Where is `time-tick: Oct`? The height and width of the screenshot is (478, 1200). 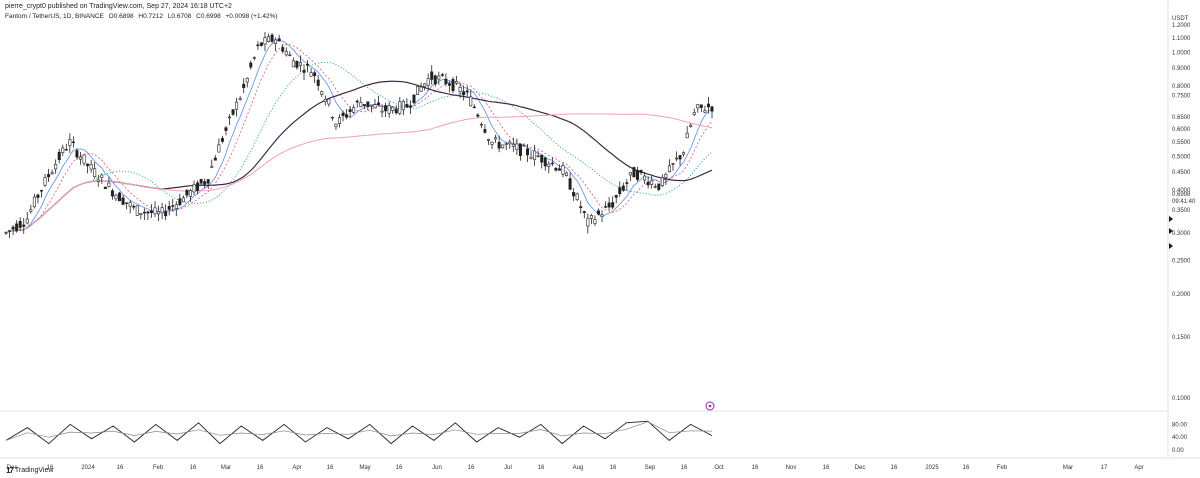
time-tick: Oct is located at coordinates (719, 468).